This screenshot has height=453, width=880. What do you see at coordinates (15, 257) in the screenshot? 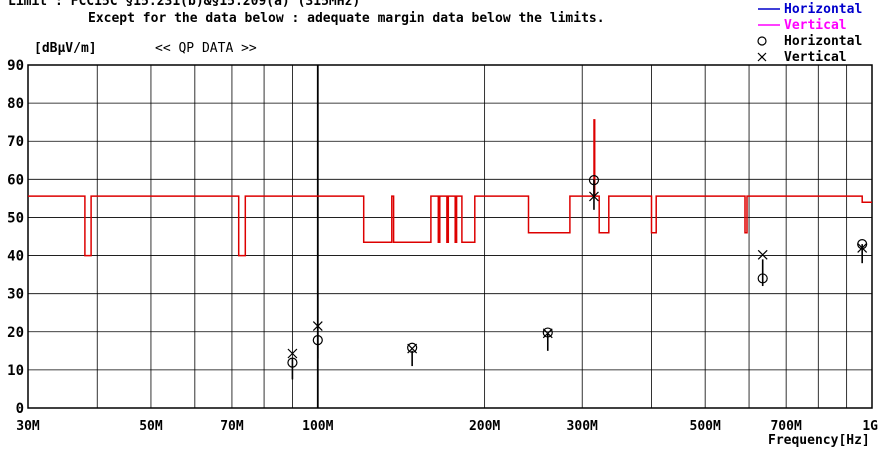
I see `y-tick-label: 40` at bounding box center [15, 257].